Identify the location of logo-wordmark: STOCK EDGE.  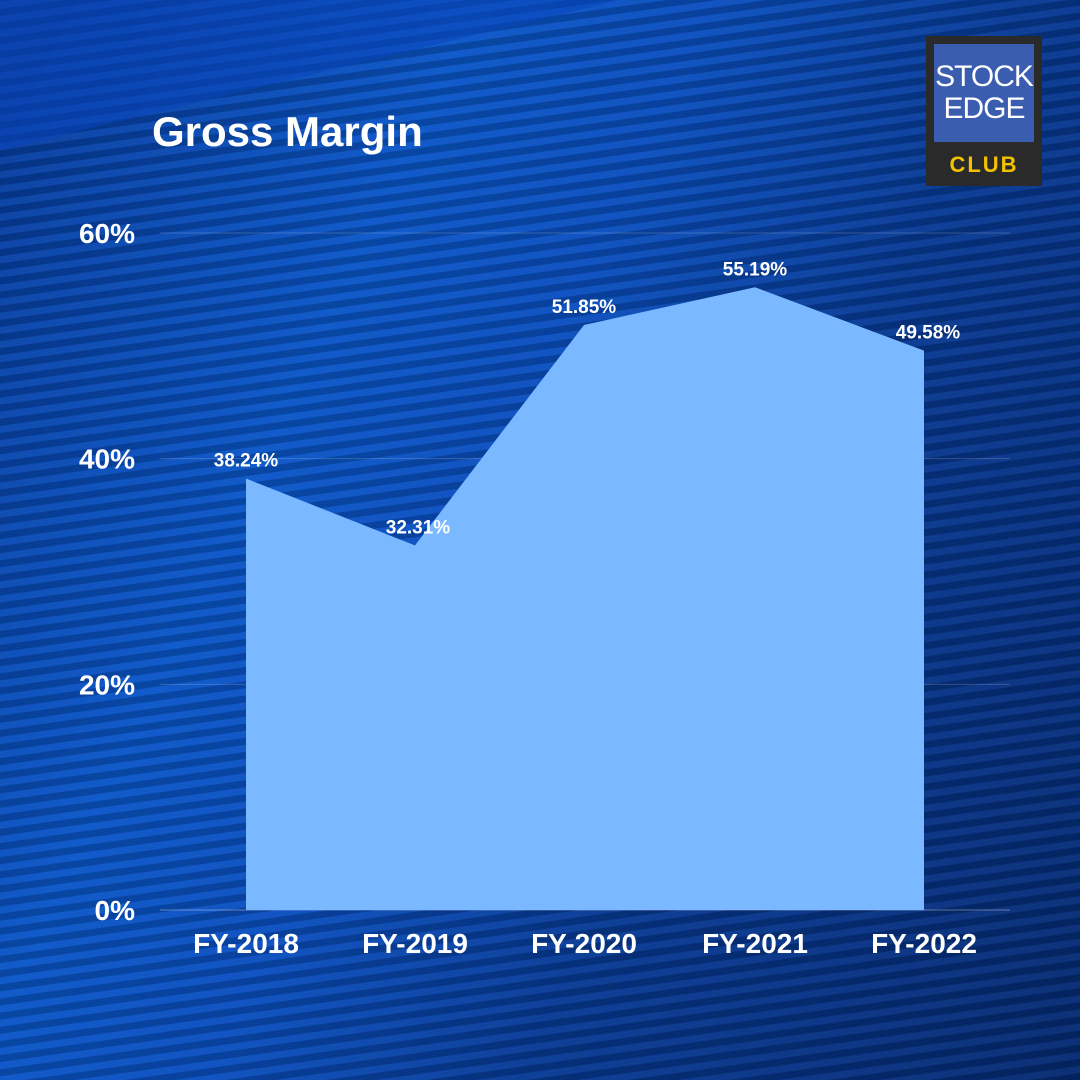
(984, 93).